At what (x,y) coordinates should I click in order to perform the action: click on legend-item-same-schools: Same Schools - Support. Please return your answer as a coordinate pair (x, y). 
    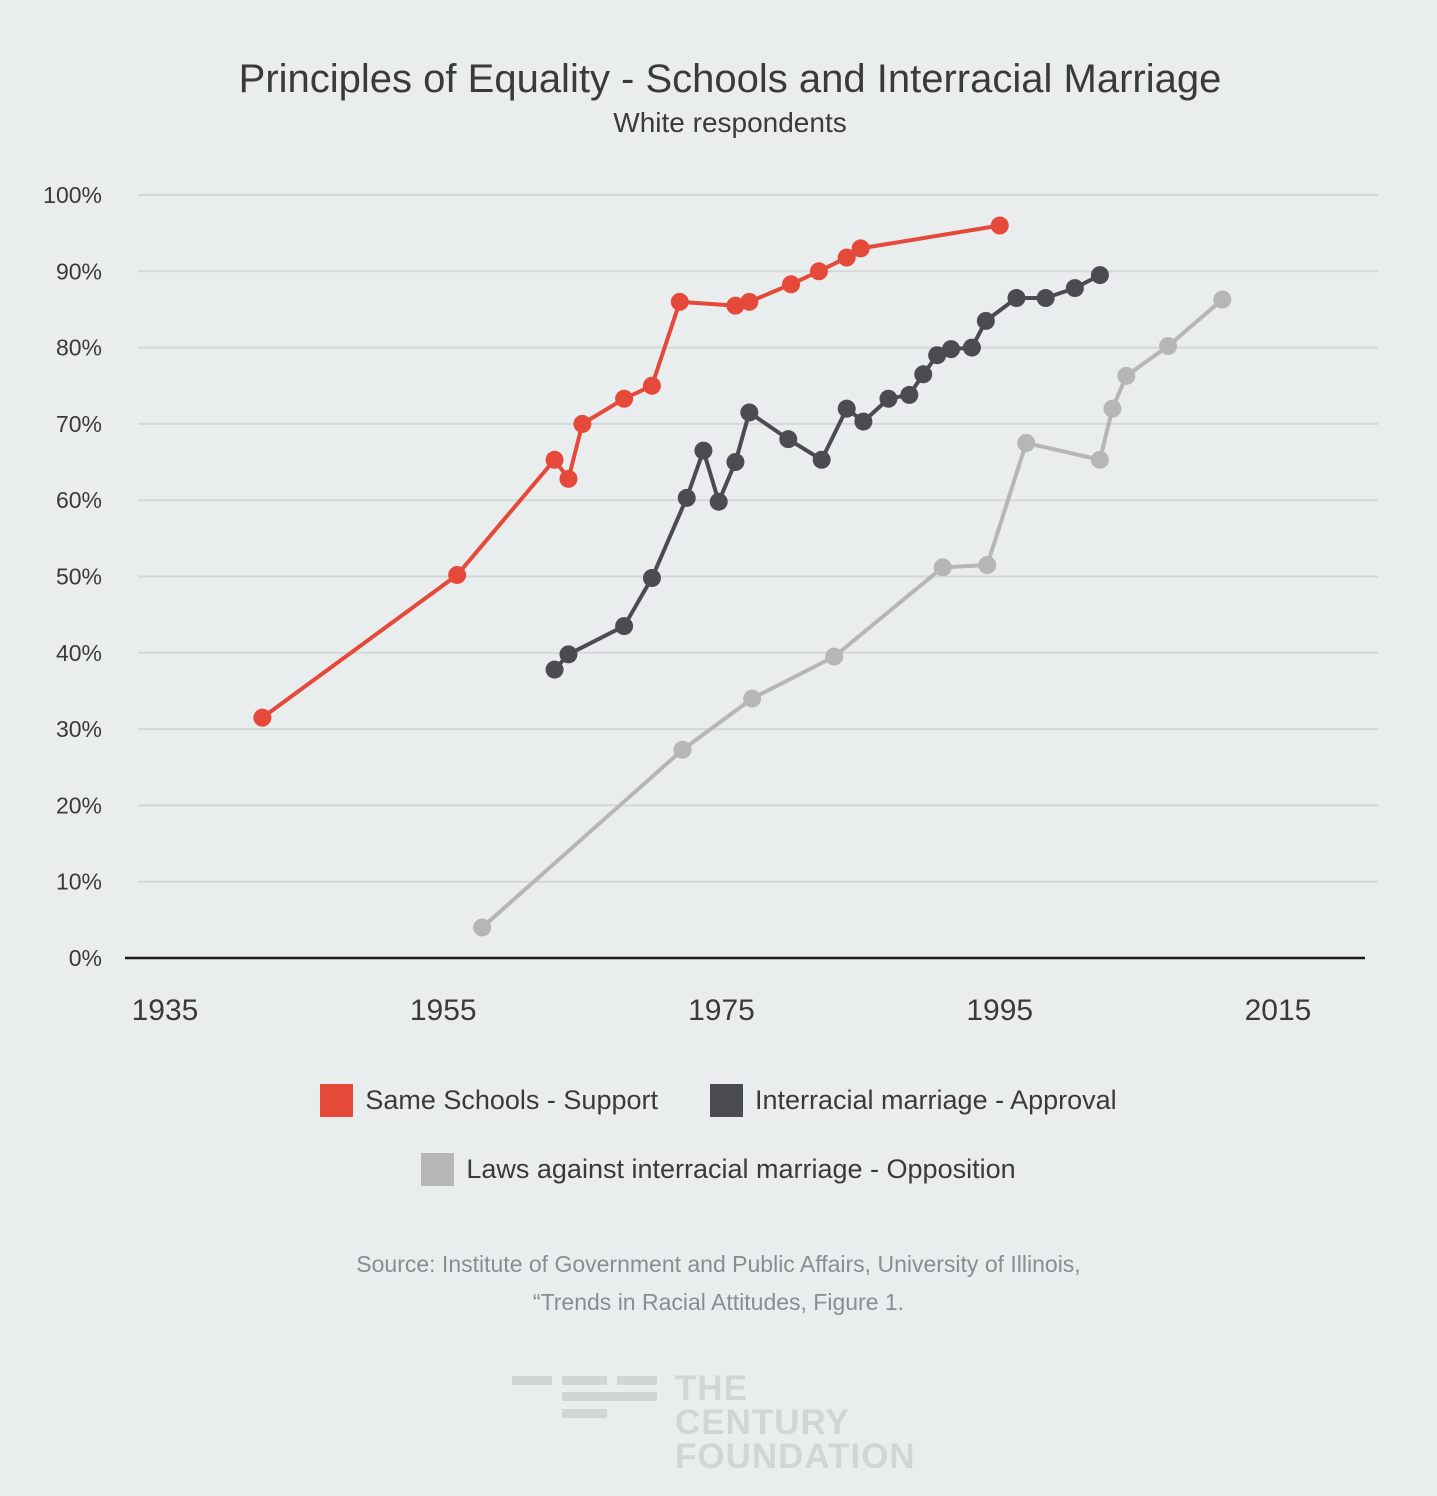
    Looking at the image, I should click on (489, 1100).